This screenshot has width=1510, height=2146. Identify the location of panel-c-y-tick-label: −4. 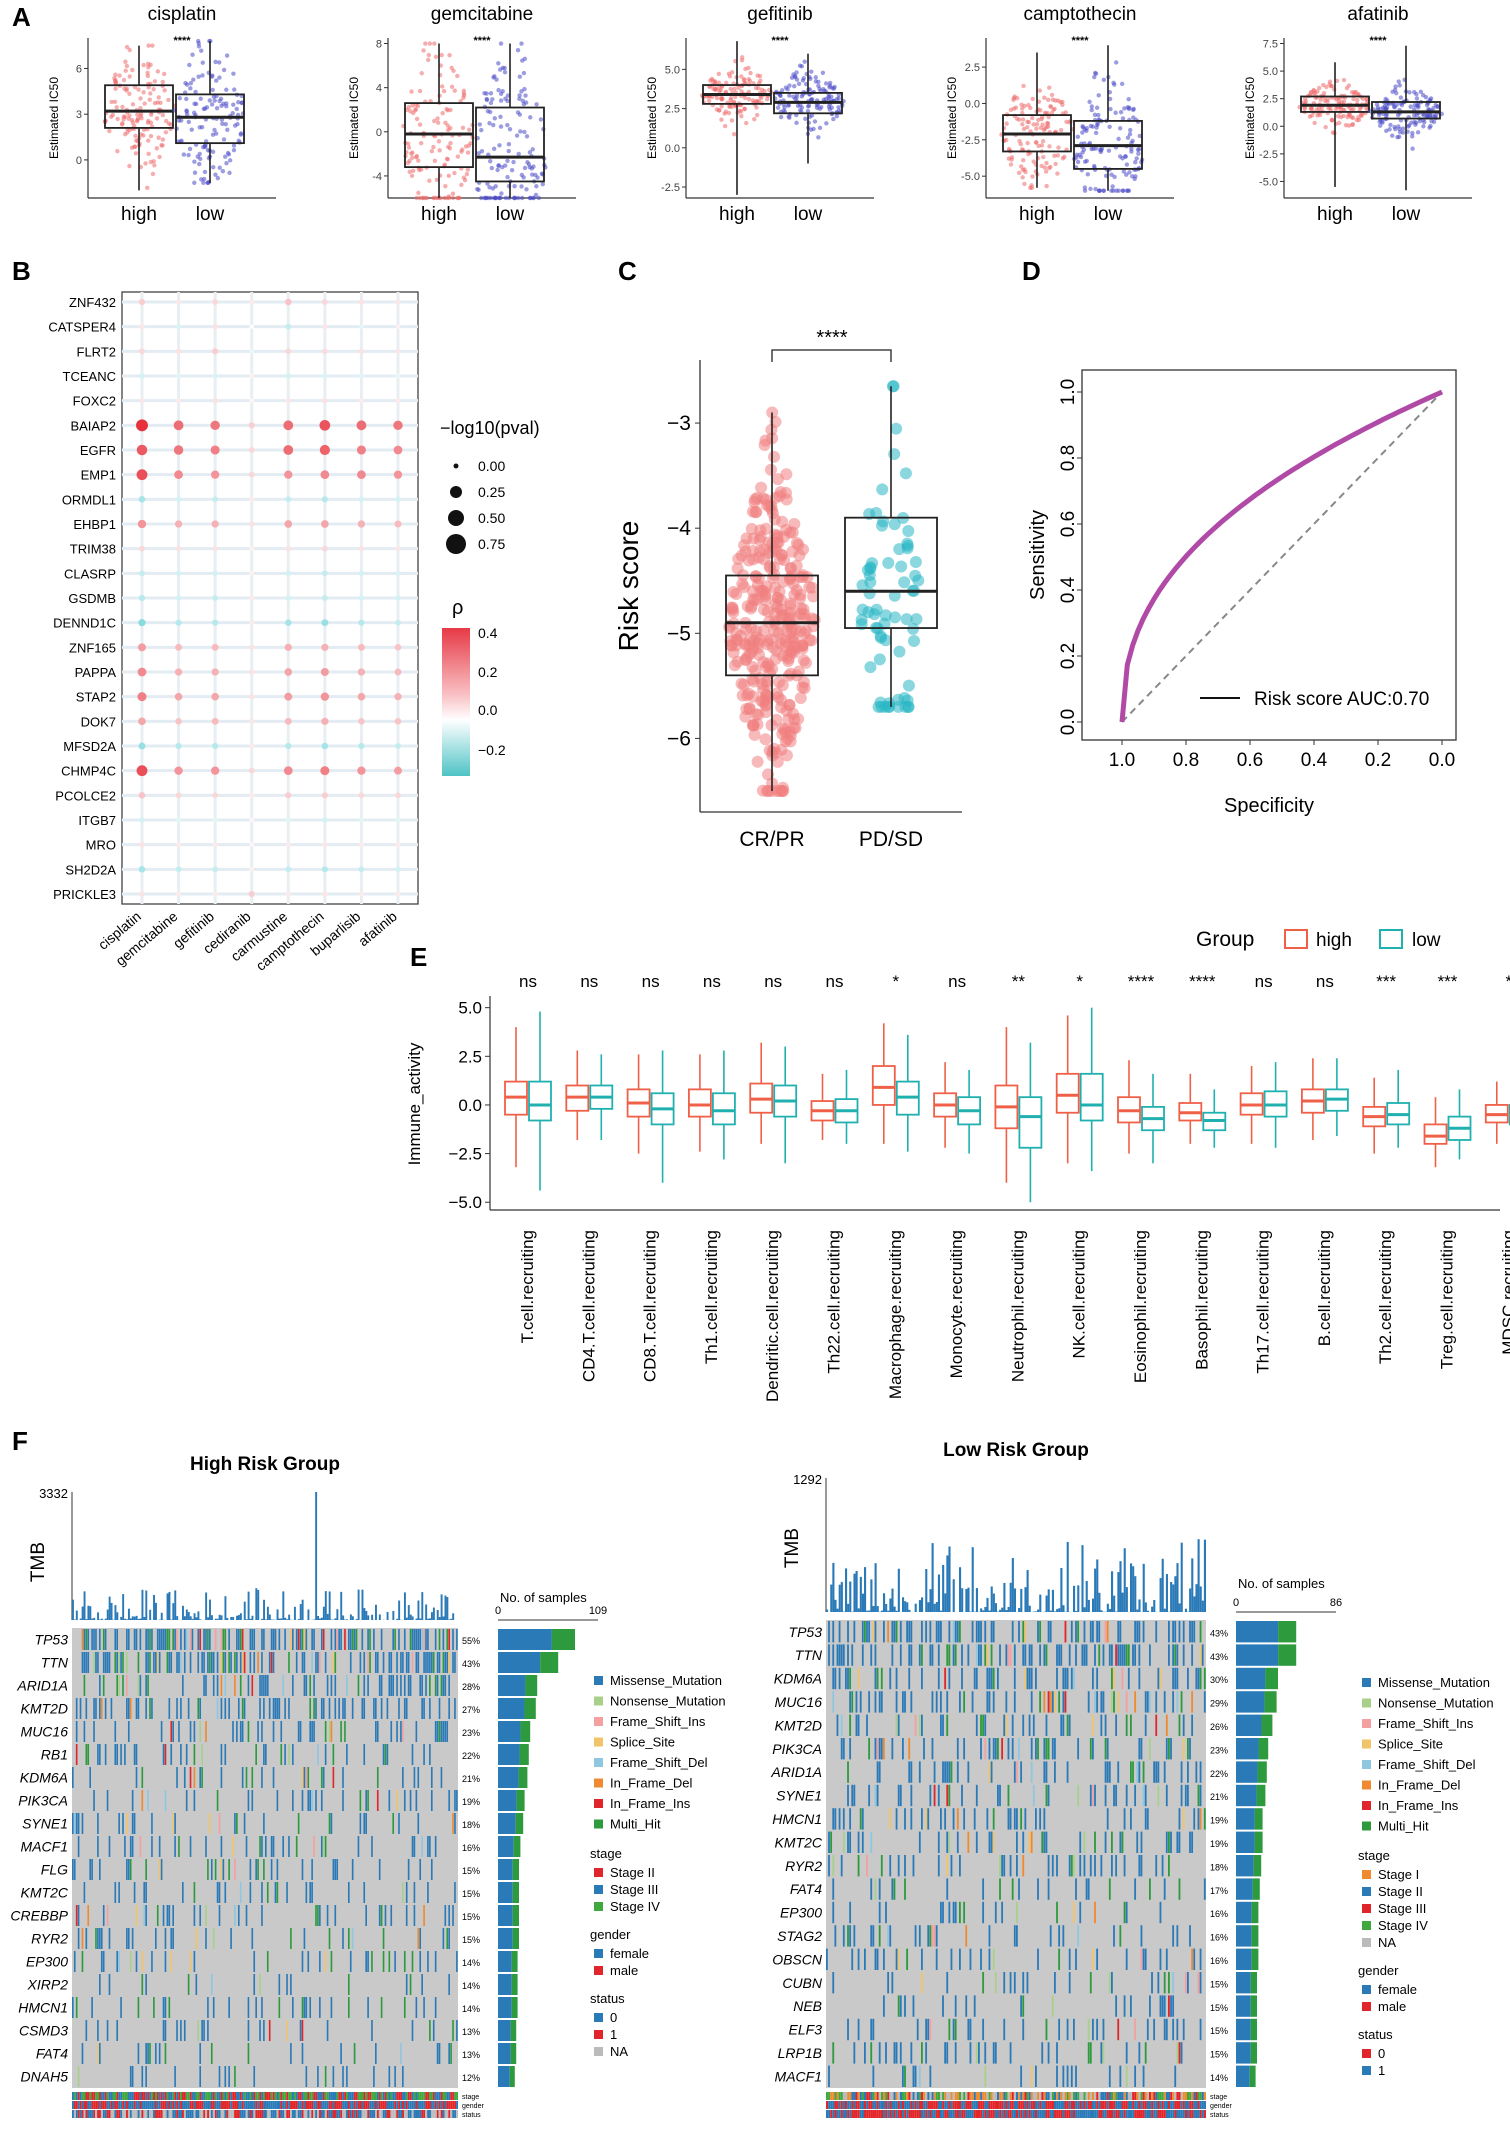
(679, 528).